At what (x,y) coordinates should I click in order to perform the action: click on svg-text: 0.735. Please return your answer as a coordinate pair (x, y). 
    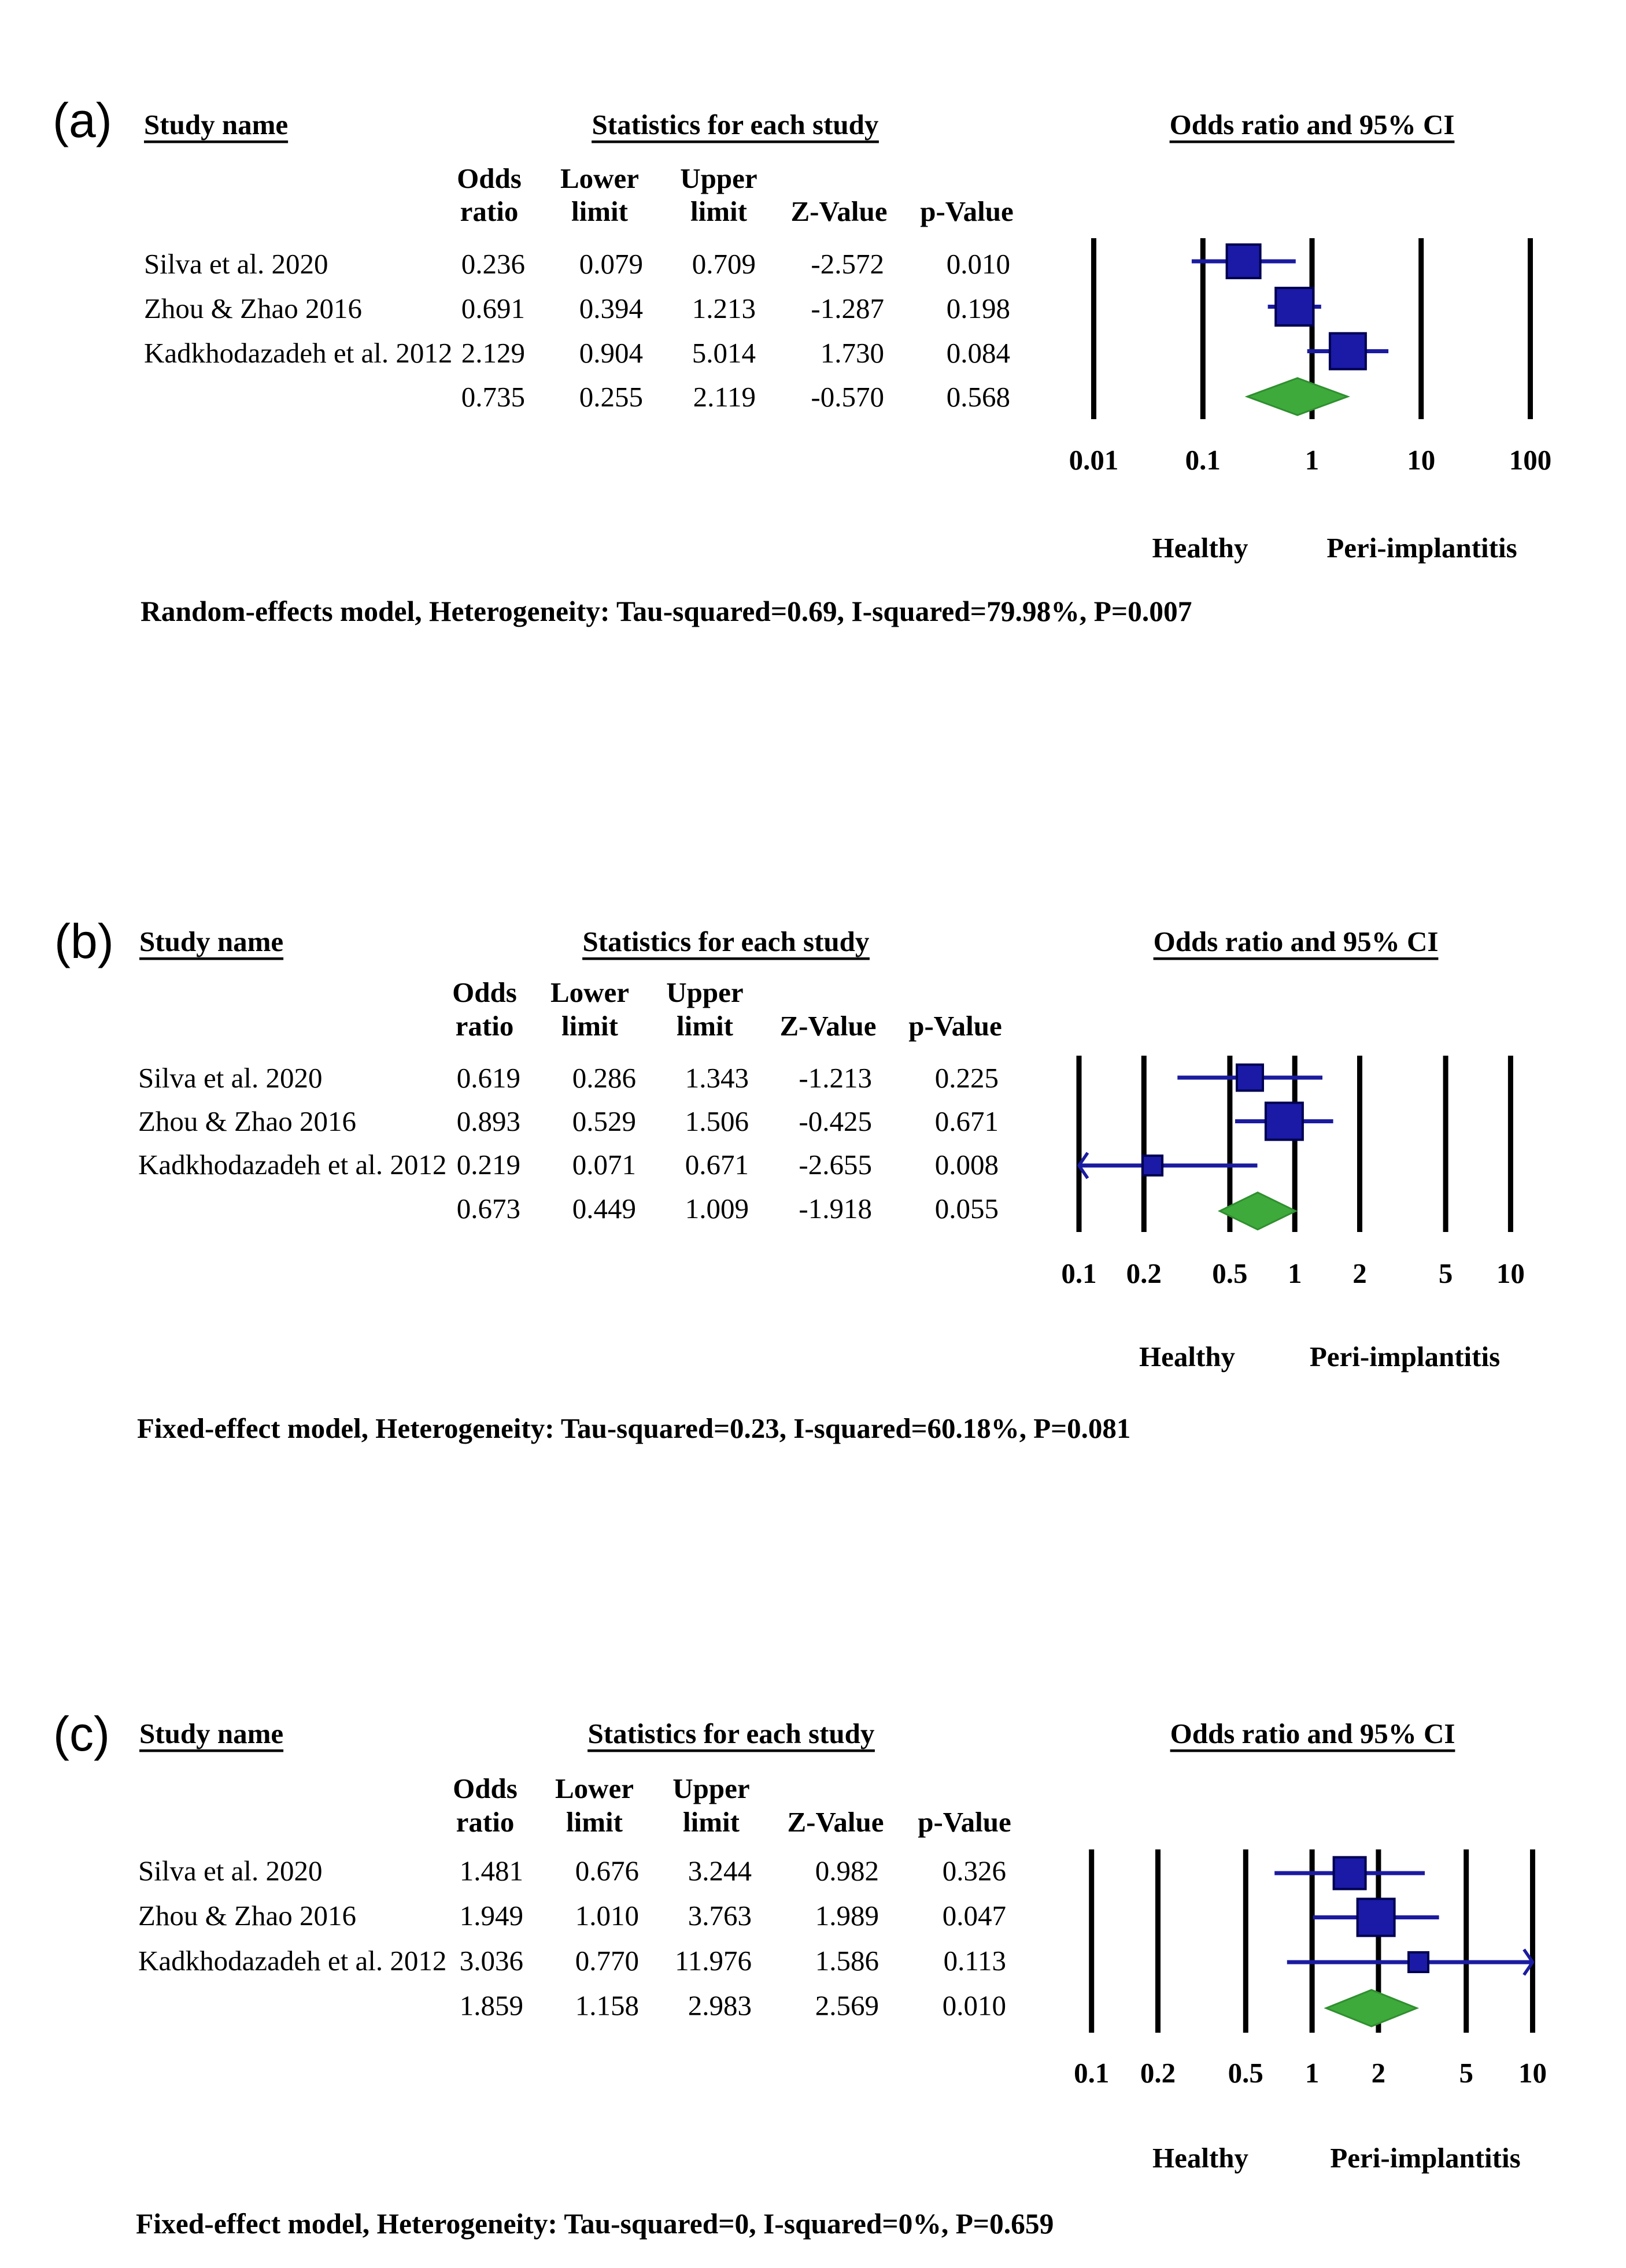
    Looking at the image, I should click on (493, 397).